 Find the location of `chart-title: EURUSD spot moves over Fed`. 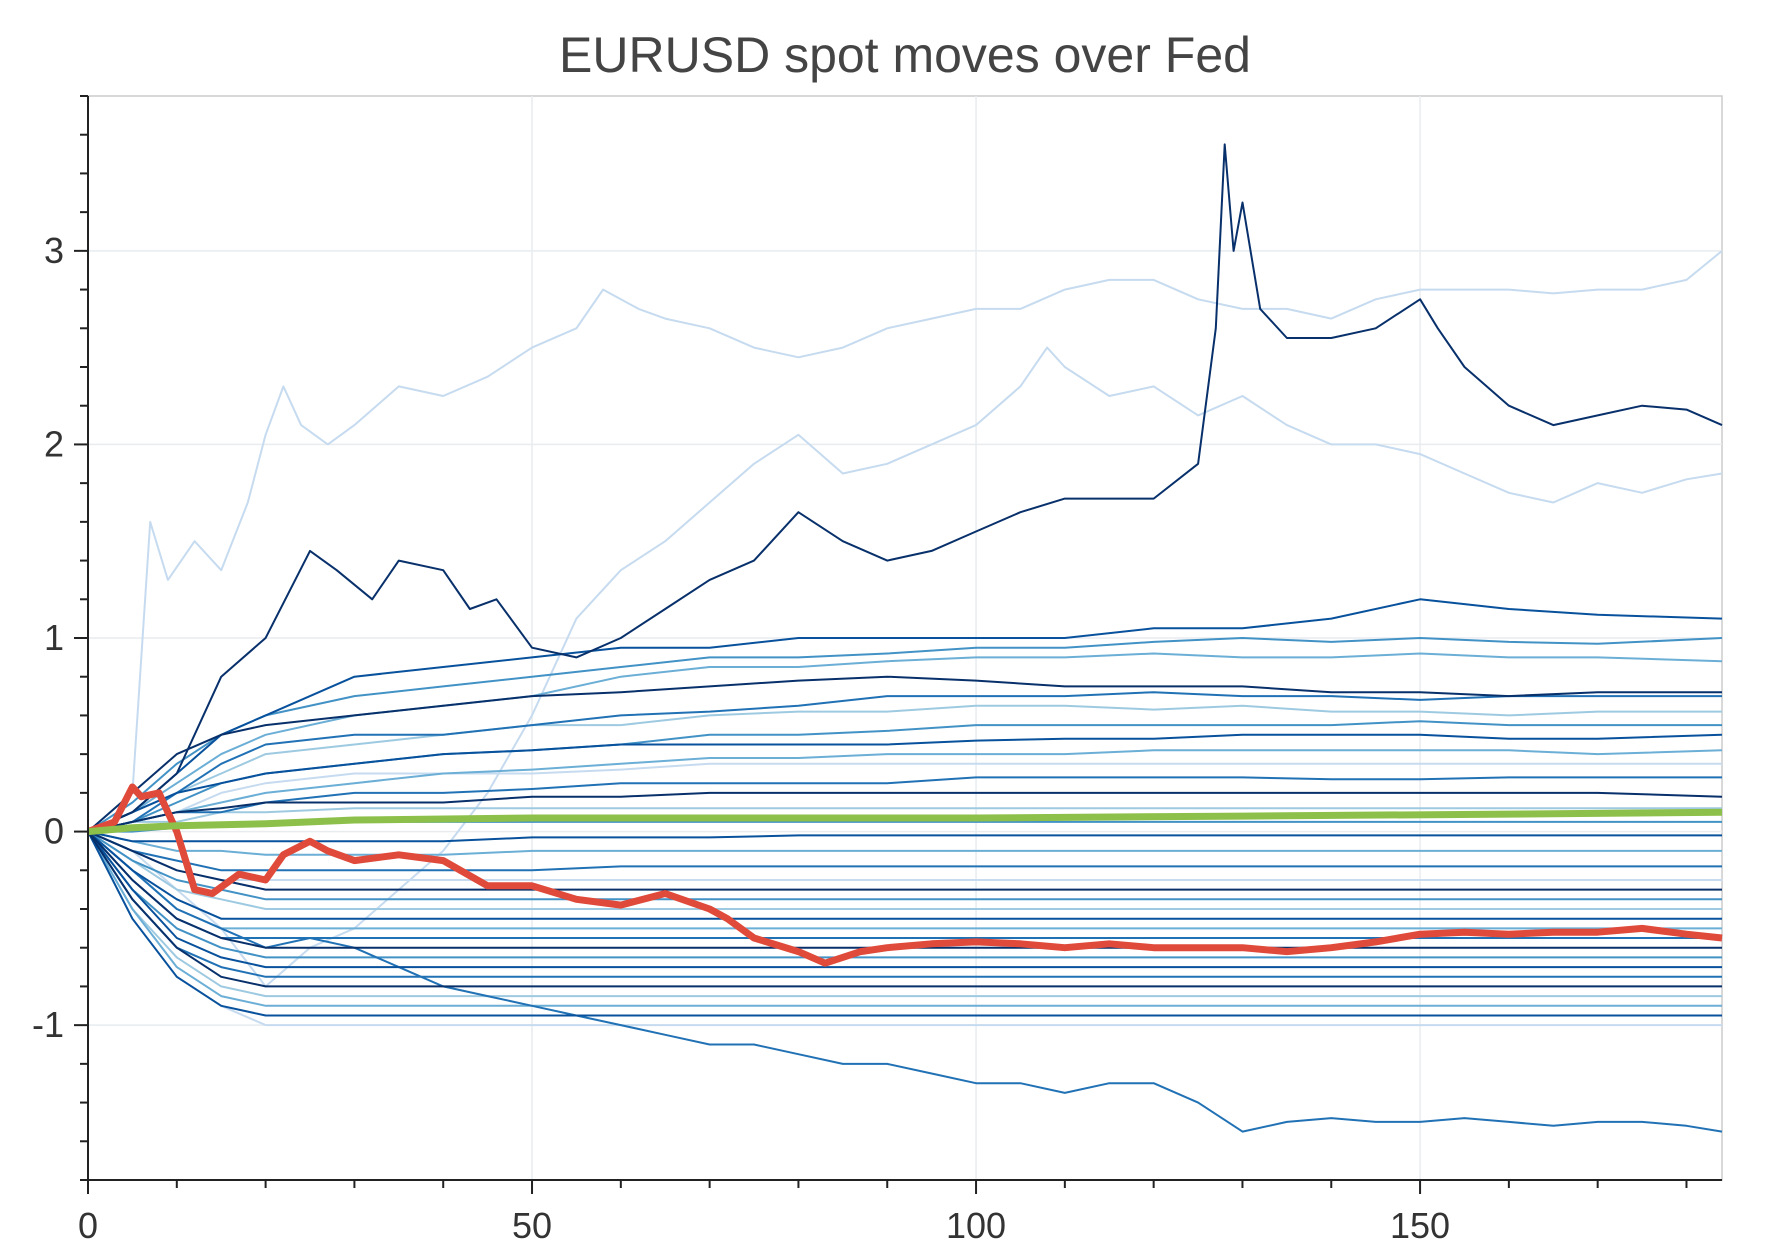

chart-title: EURUSD spot moves over Fed is located at coordinates (905, 55).